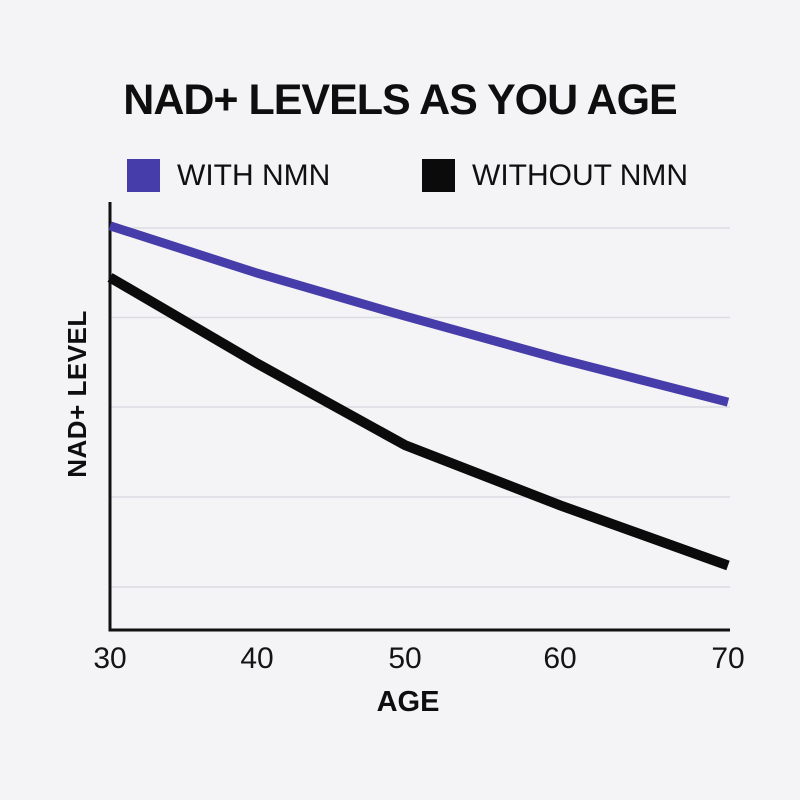 Image resolution: width=800 pixels, height=800 pixels. What do you see at coordinates (400, 100) in the screenshot?
I see `chart-title: NAD+ LEVELS AS YOU AGE` at bounding box center [400, 100].